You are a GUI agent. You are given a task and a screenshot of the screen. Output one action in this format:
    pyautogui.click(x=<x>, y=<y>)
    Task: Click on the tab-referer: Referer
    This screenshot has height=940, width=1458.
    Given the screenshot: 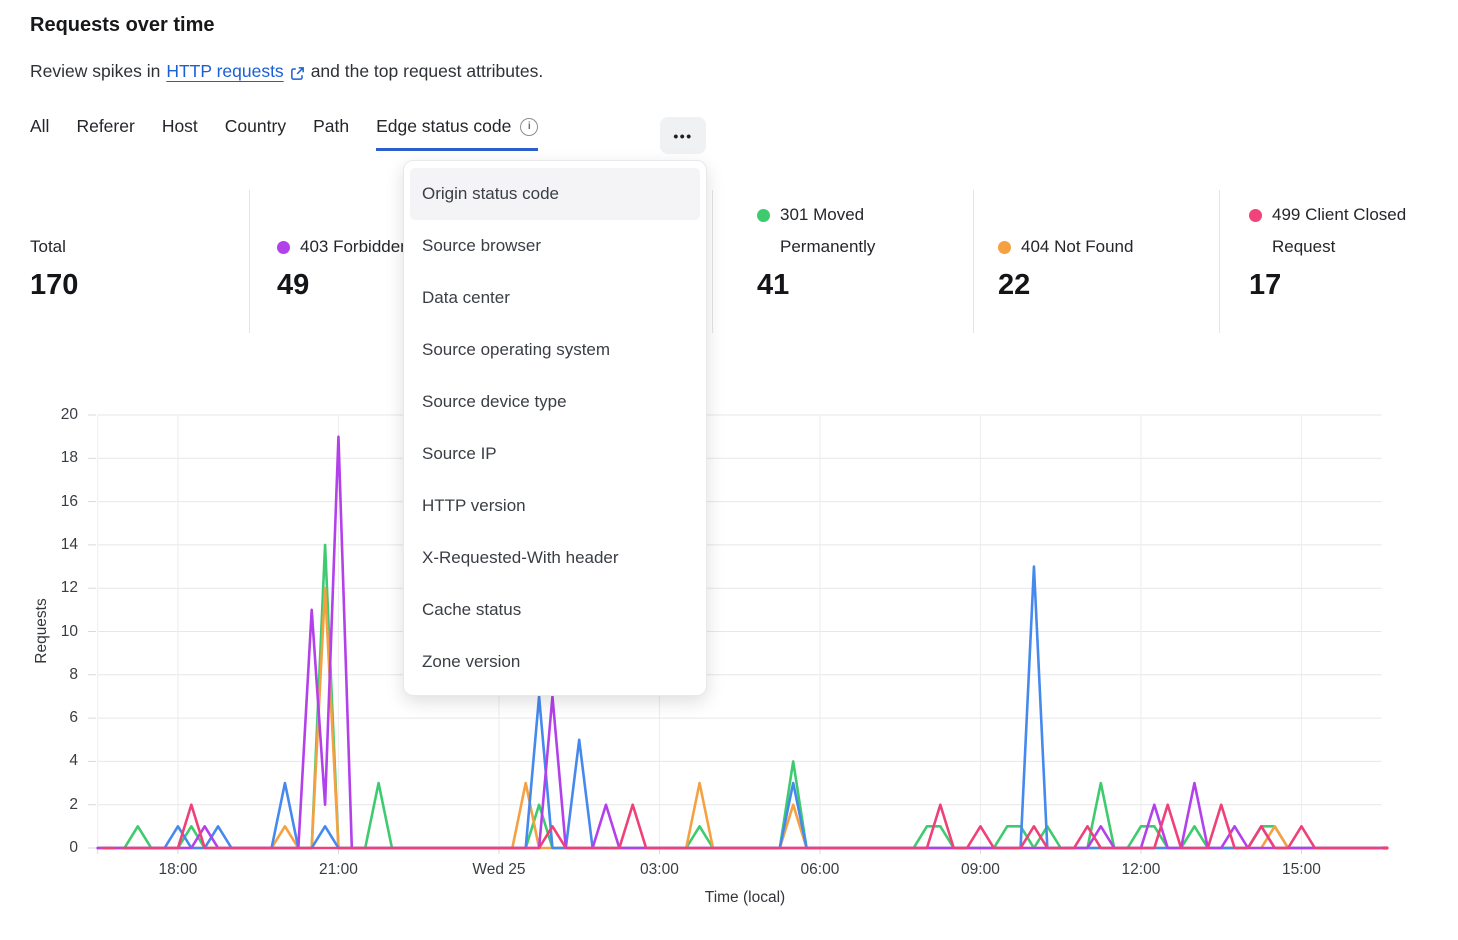 What is the action you would take?
    pyautogui.click(x=105, y=132)
    